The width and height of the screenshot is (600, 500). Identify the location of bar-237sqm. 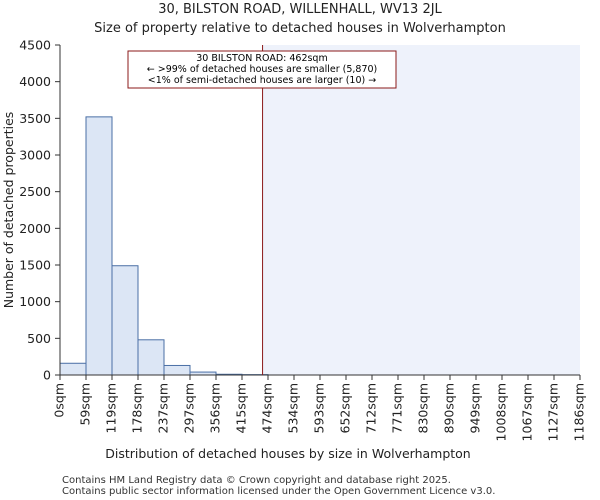
(177, 370).